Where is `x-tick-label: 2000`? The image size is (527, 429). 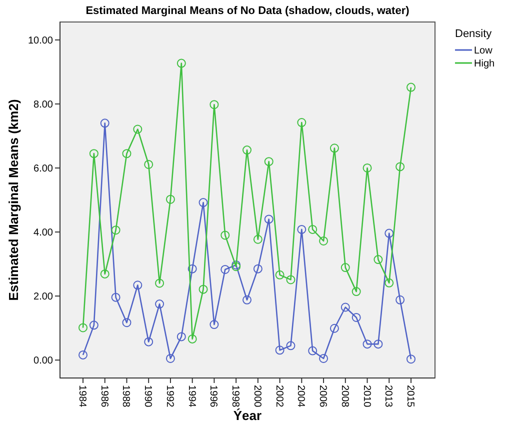
x-tick-label: 2000 is located at coordinates (256, 396).